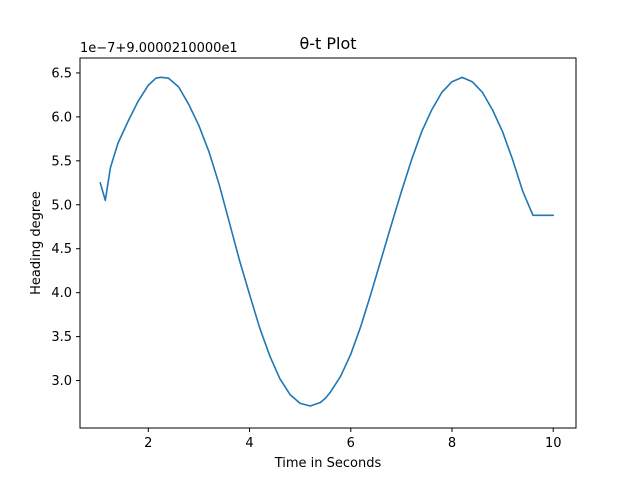  I want to click on y-offset-text: 1e−7+9.0000210000e1, so click(159, 48).